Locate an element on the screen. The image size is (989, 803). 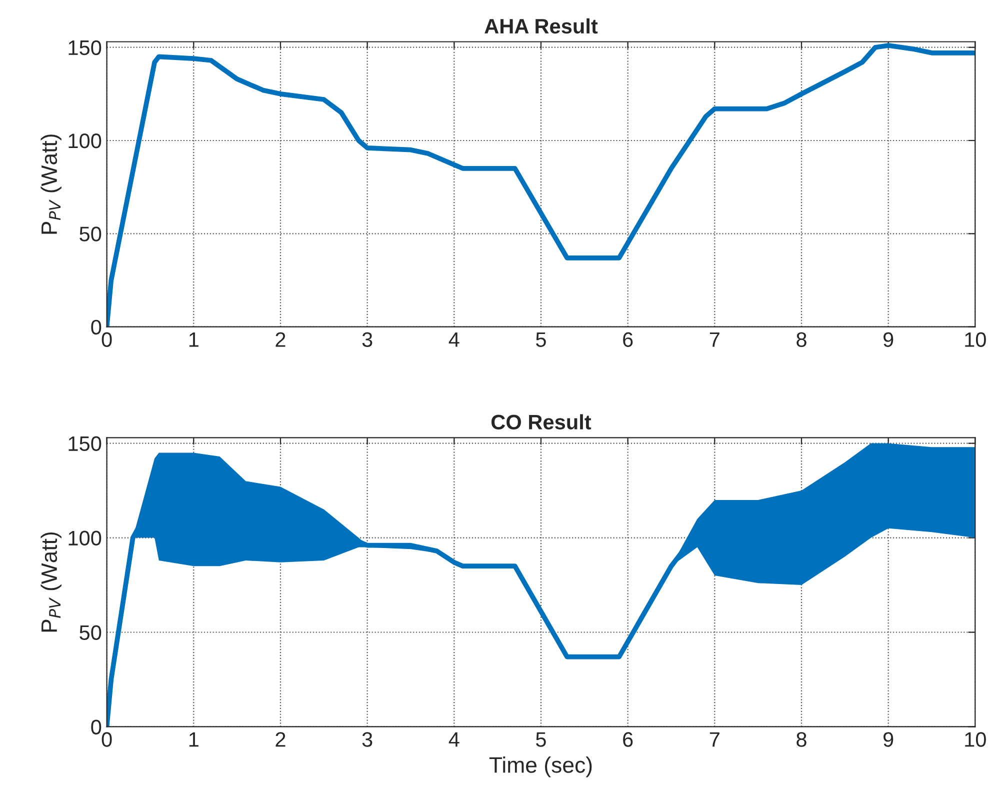
chart-title: CO Result is located at coordinates (541, 422).